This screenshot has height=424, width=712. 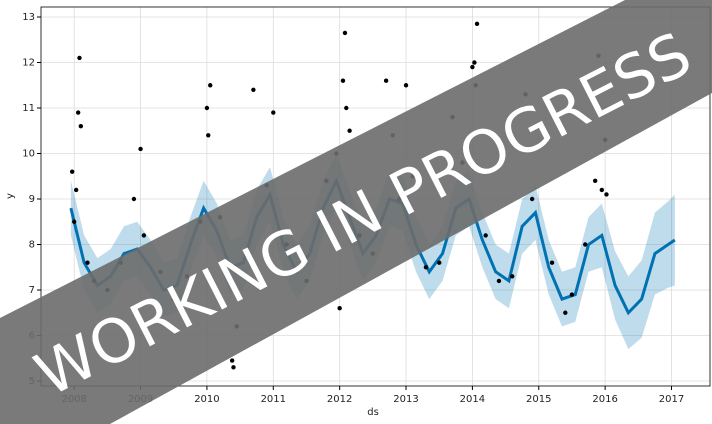 I want to click on x-tick-label: 2010, so click(x=206, y=399).